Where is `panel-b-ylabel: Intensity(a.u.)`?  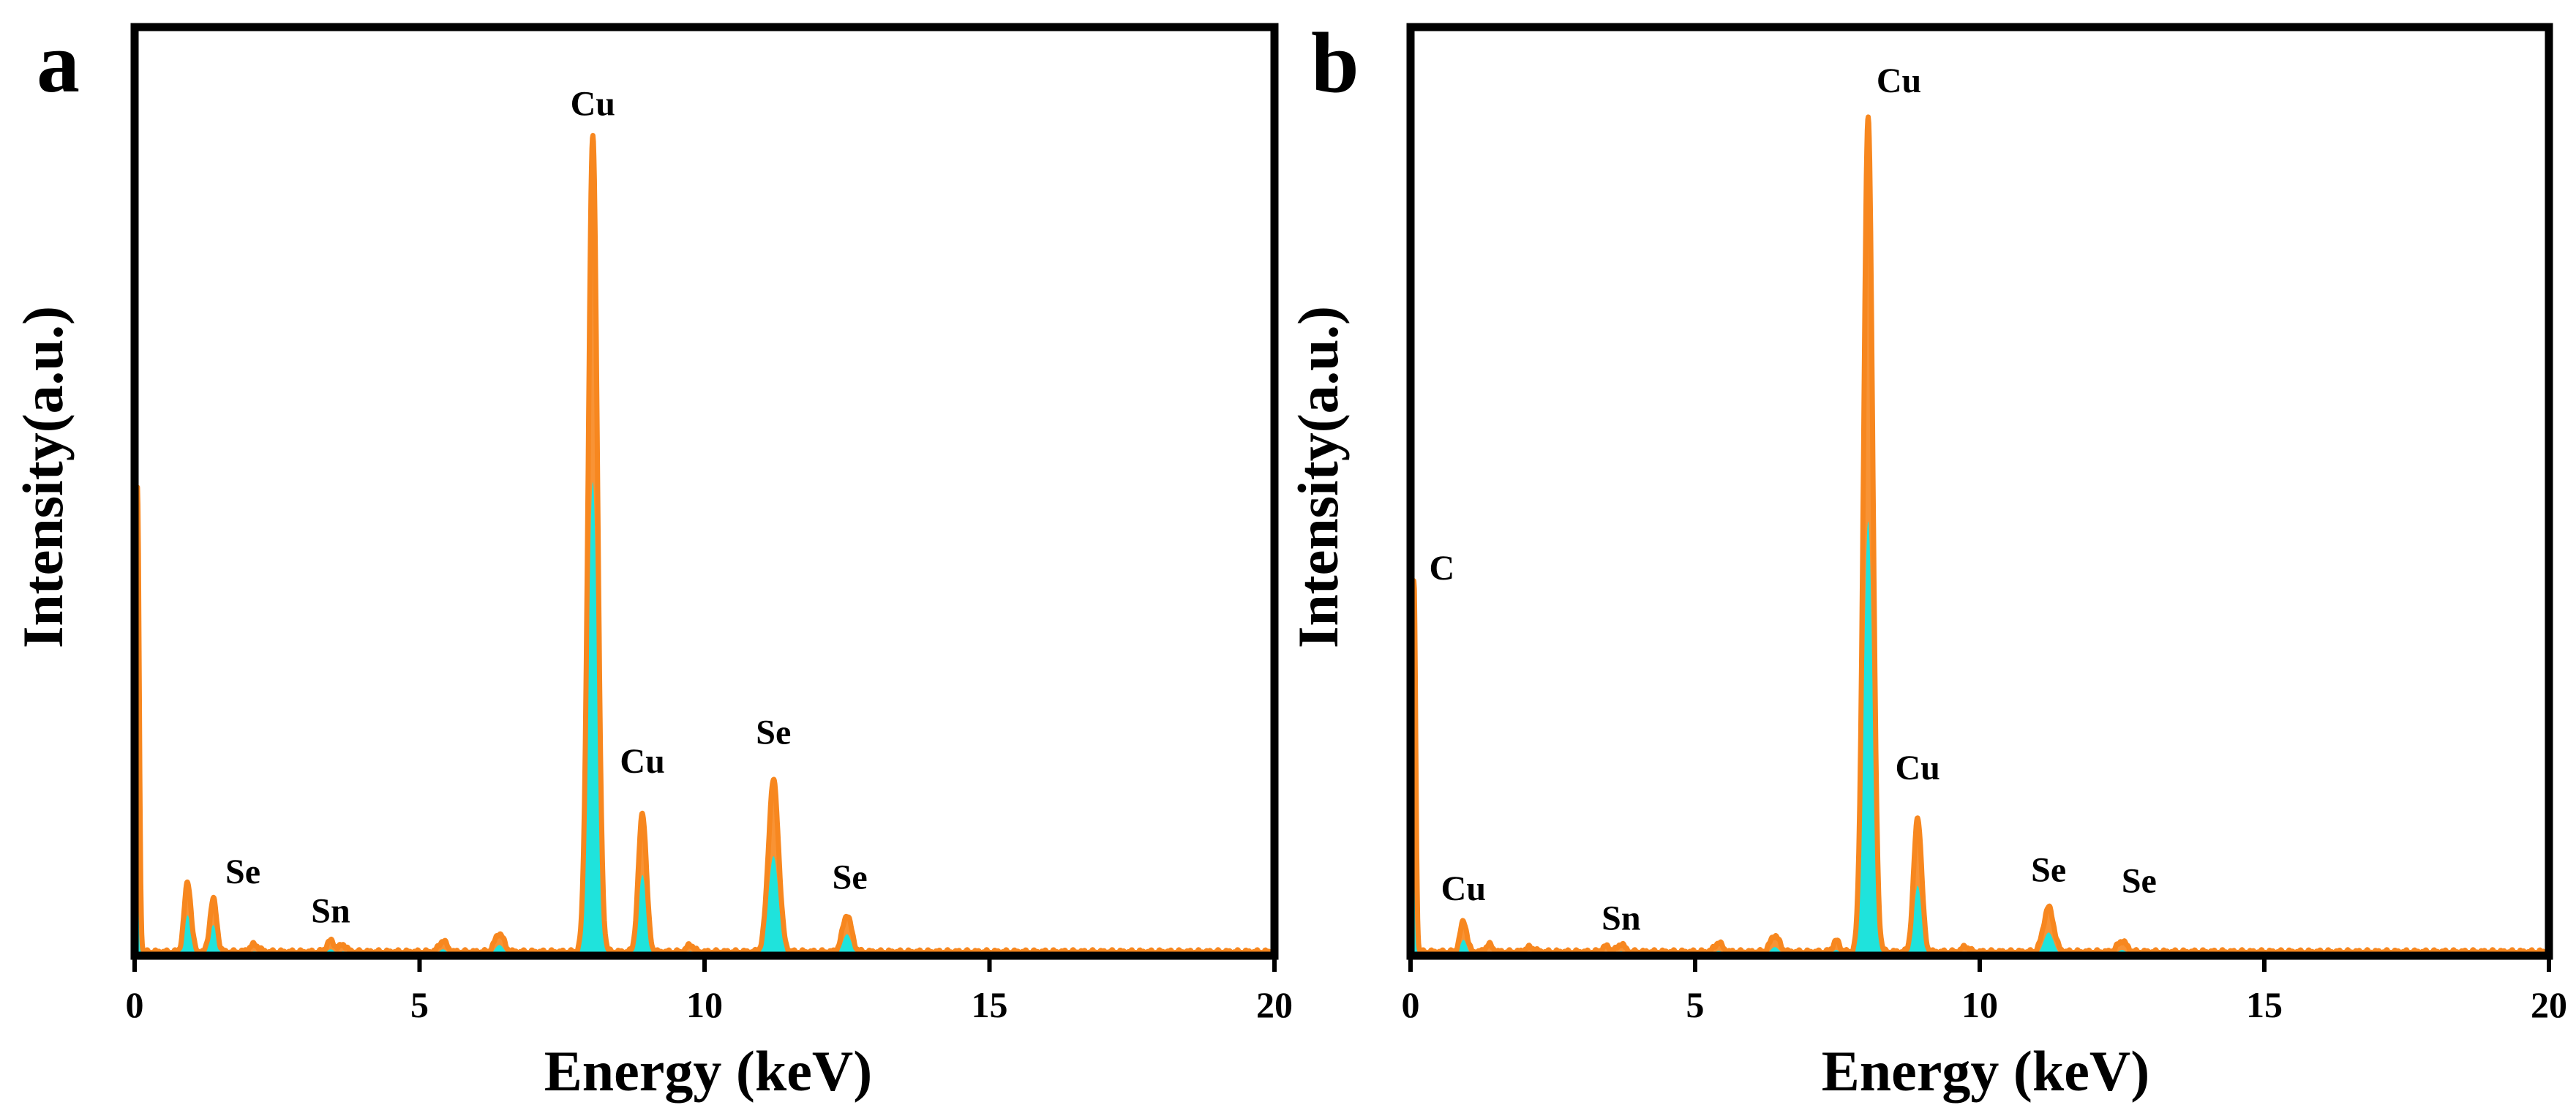
panel-b-ylabel: Intensity(a.u.) is located at coordinates (1318, 477).